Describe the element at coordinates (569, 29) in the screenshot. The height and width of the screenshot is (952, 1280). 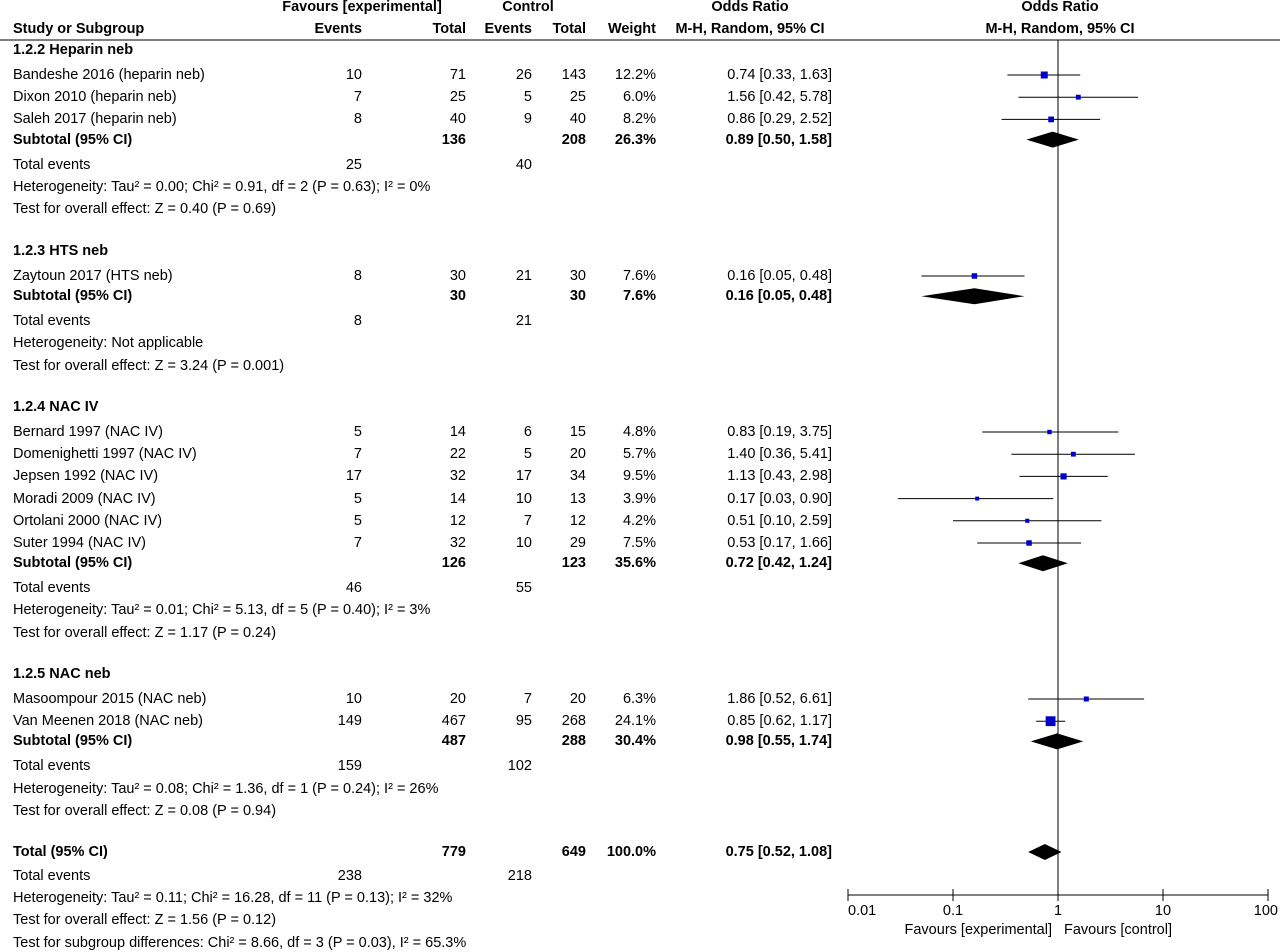
I see `header-ctrl-total: Total` at that location.